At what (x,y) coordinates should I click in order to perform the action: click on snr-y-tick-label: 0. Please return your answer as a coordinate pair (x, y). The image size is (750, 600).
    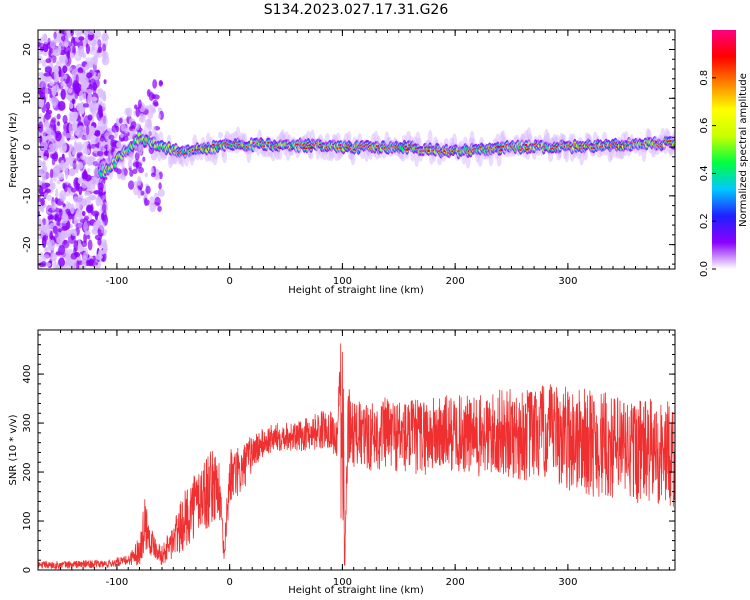
    Looking at the image, I should click on (27, 570).